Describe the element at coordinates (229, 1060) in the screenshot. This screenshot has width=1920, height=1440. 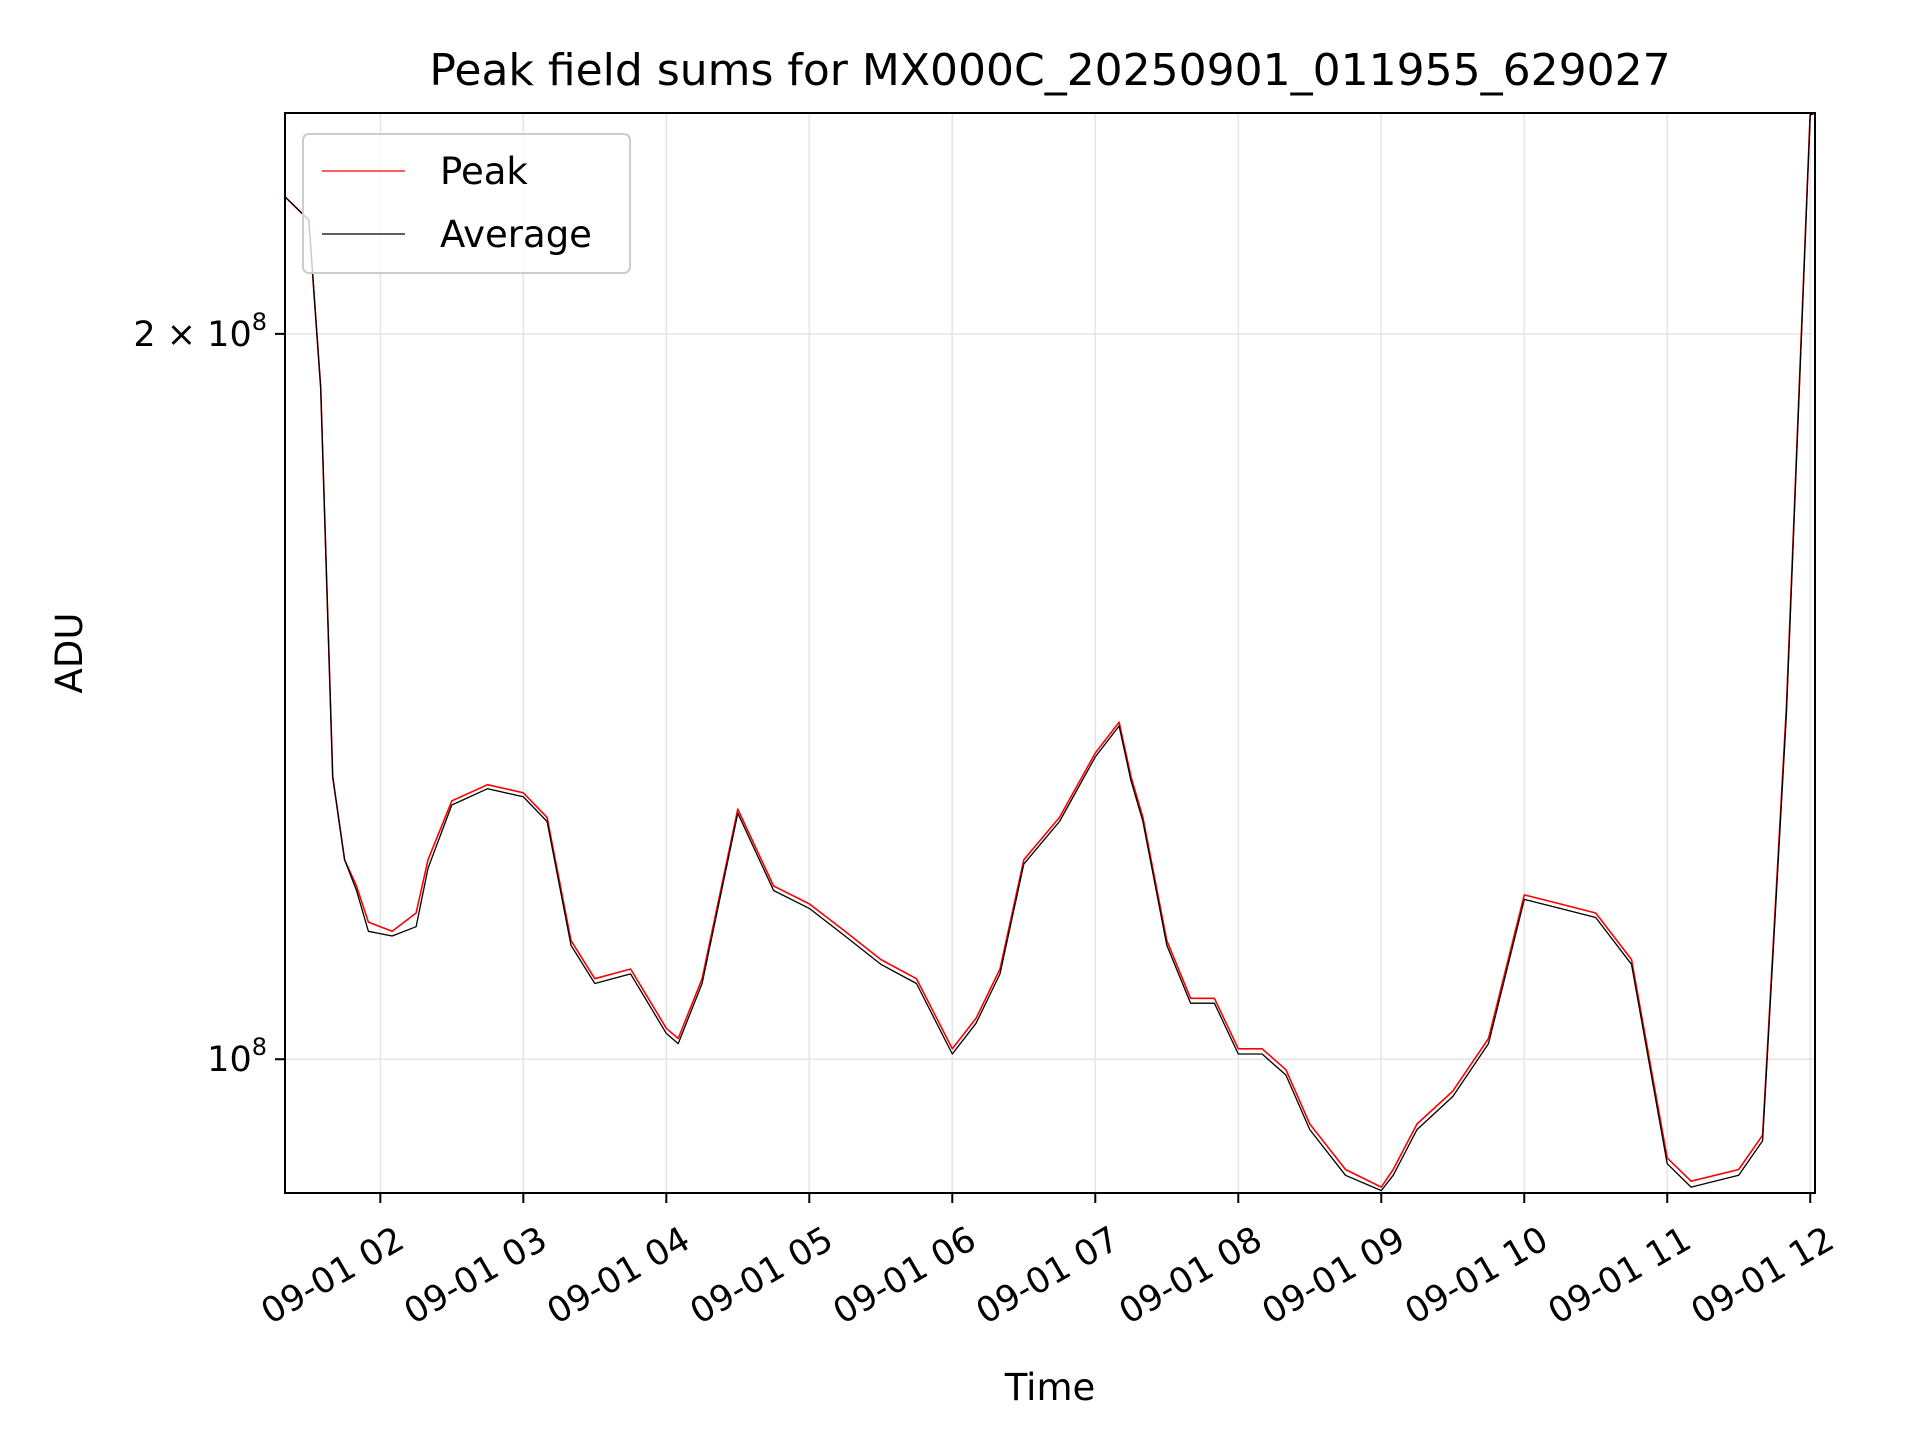
I see `y-tick-mantissa: 10` at that location.